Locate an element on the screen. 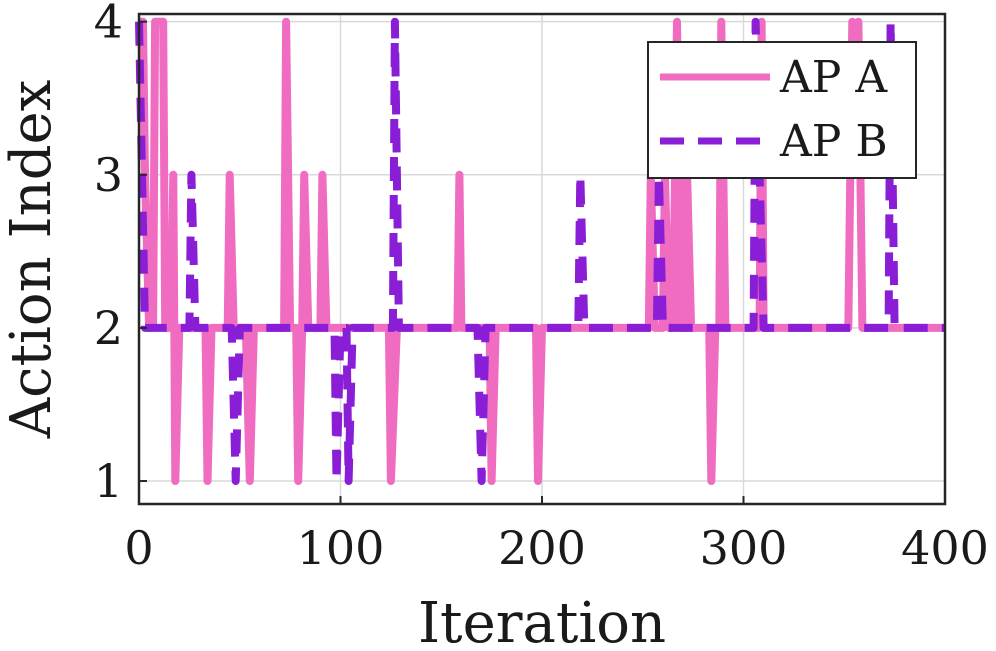 The image size is (996, 651). y-axis-label: Action Index is located at coordinates (32, 260).